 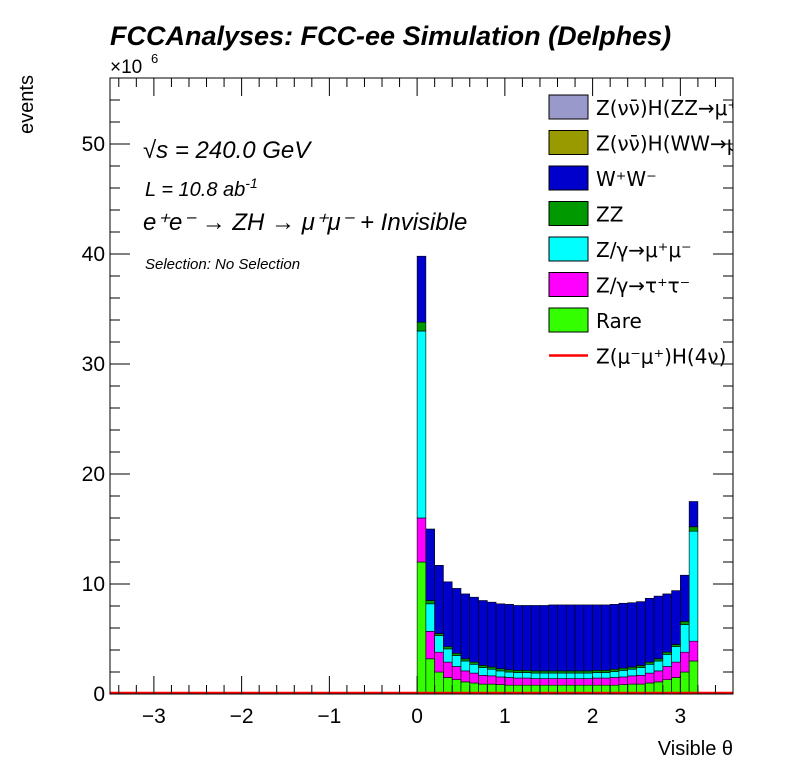 I want to click on y-tick-label: 30, so click(x=93, y=364).